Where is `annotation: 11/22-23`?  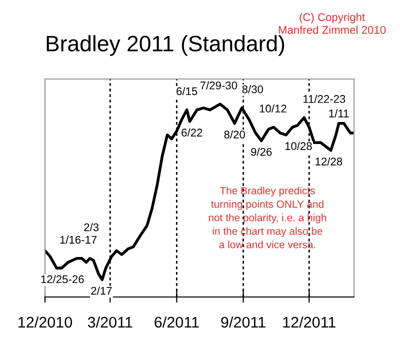
annotation: 11/22-23 is located at coordinates (324, 98).